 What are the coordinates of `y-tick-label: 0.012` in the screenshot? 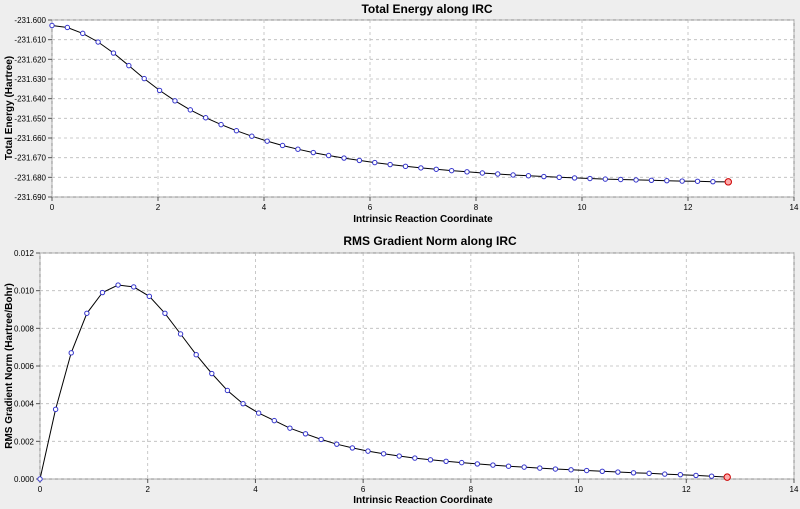 It's located at (24, 253).